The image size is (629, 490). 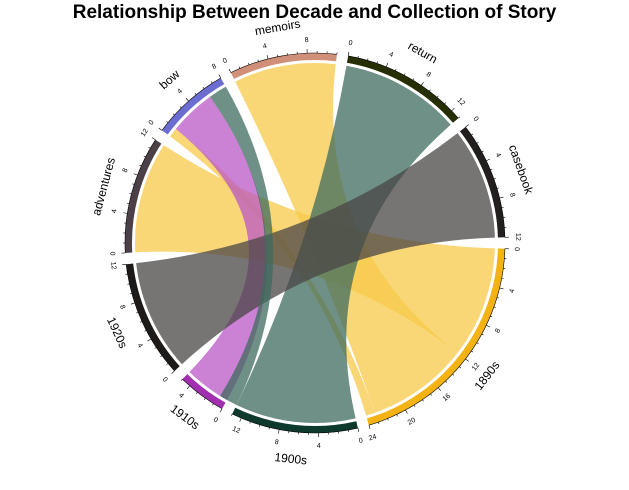 I want to click on sector-memoirs, so click(x=283, y=66).